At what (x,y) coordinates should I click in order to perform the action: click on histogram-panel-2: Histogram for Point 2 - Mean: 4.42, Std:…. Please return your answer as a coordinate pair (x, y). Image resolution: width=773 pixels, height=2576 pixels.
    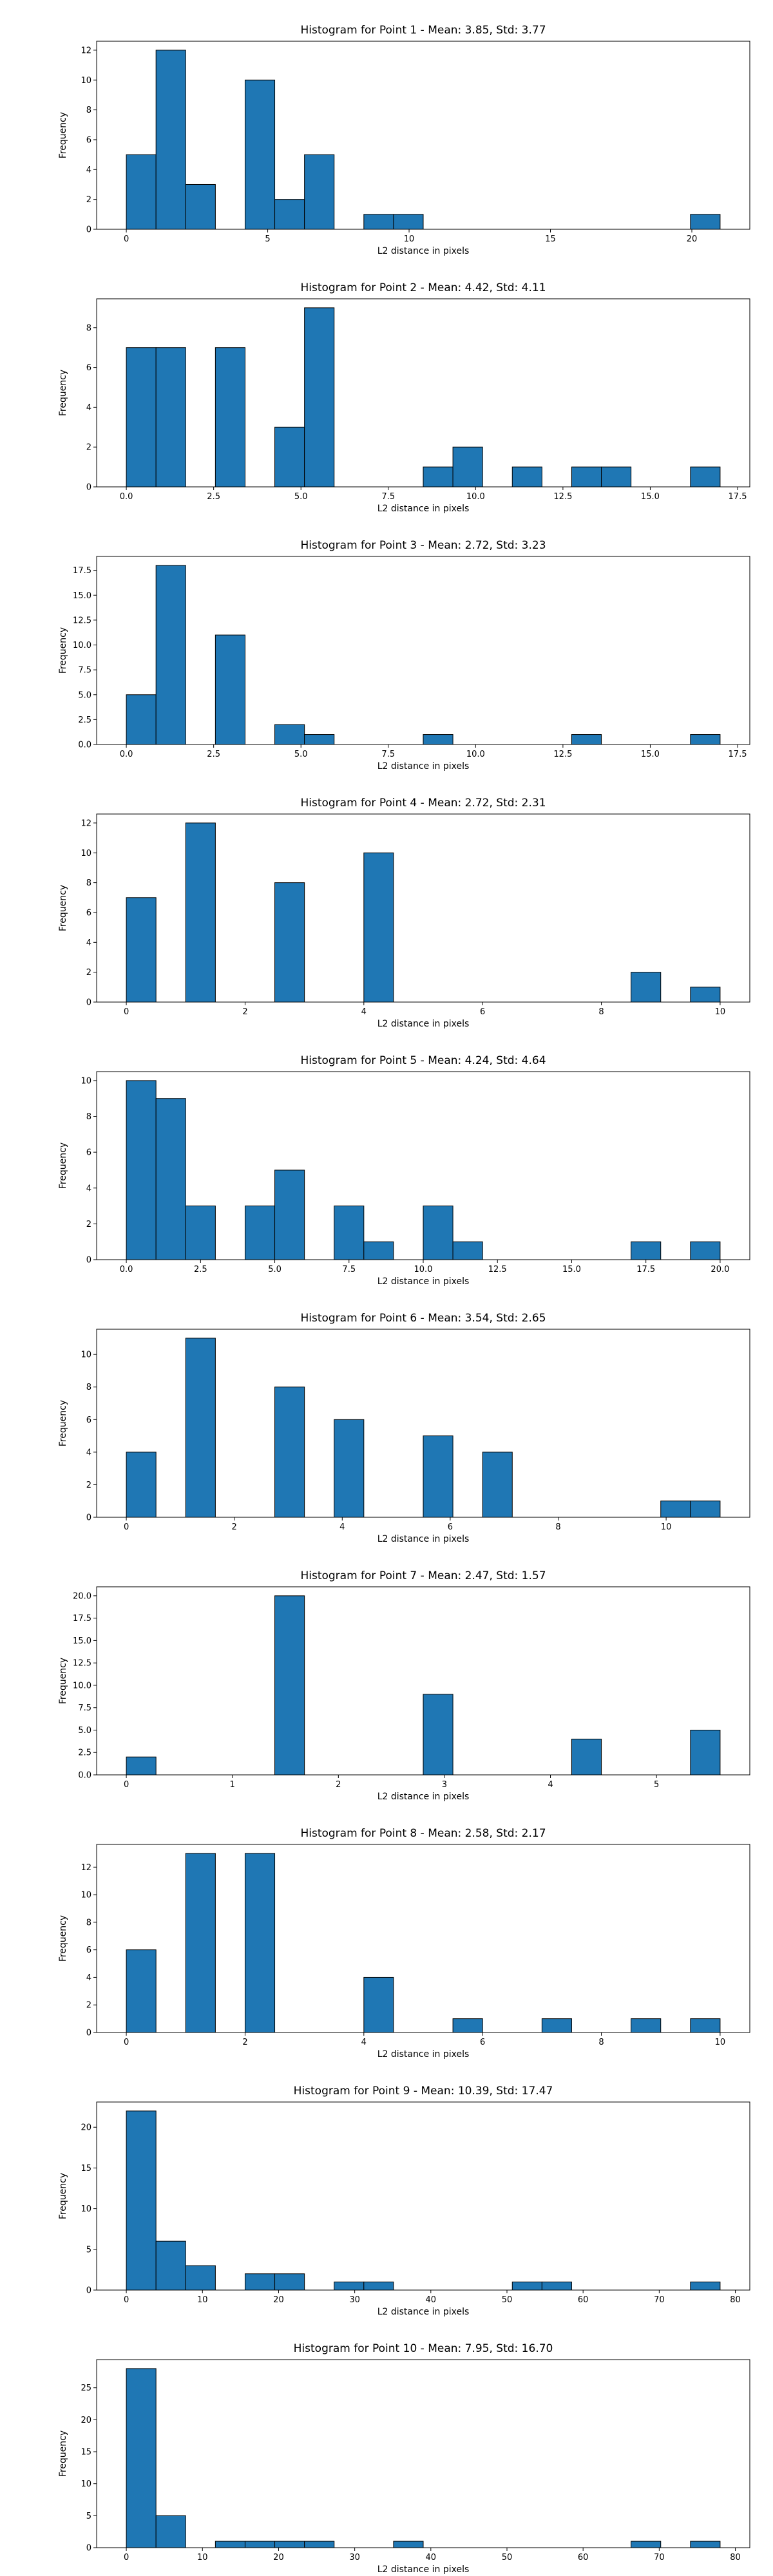
    Looking at the image, I should click on (386, 386).